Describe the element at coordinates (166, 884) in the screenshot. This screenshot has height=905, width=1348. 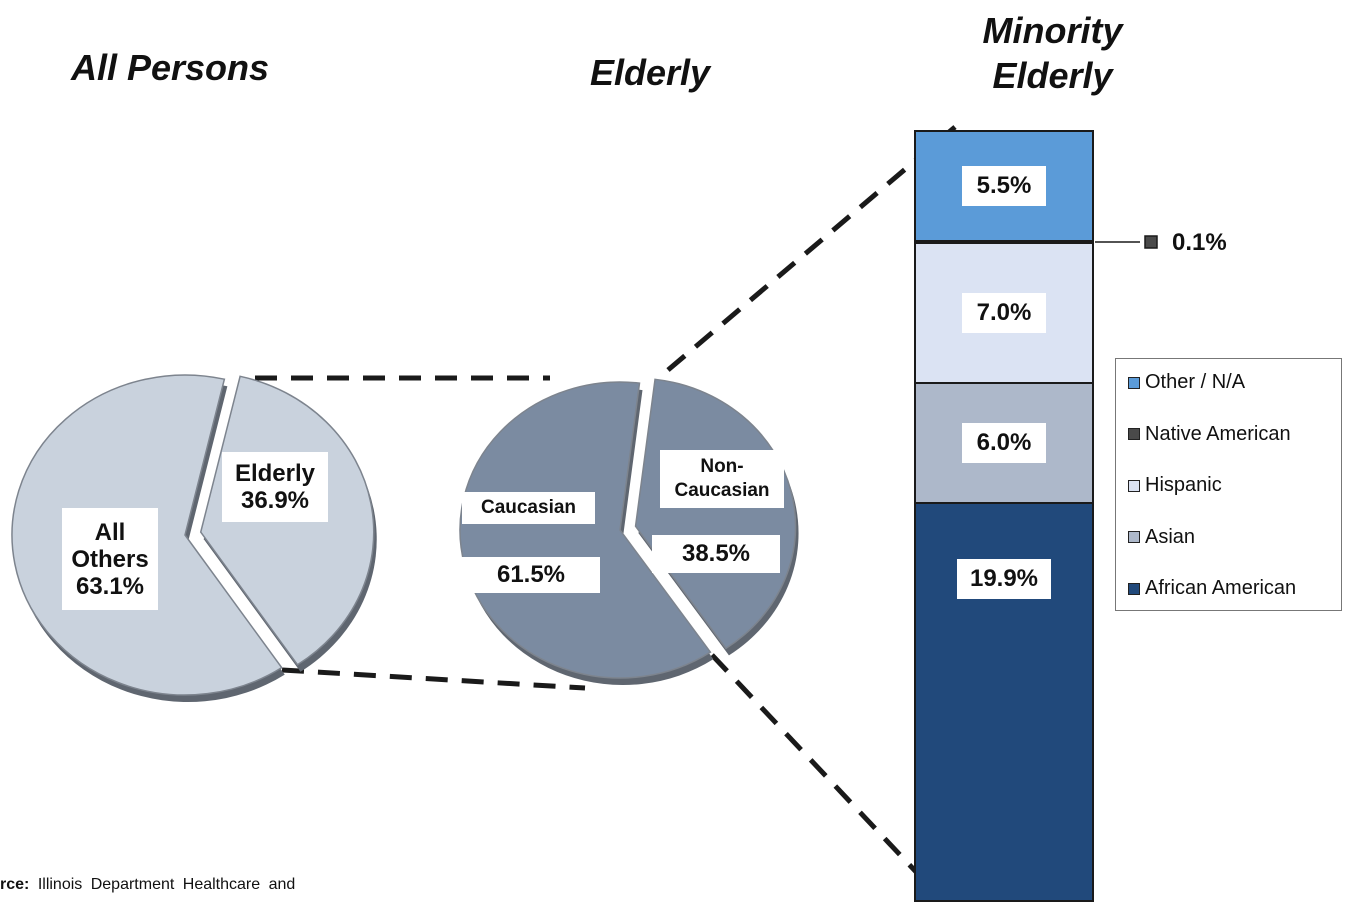
I see `source-text: Illinois Department Healthcare and` at that location.